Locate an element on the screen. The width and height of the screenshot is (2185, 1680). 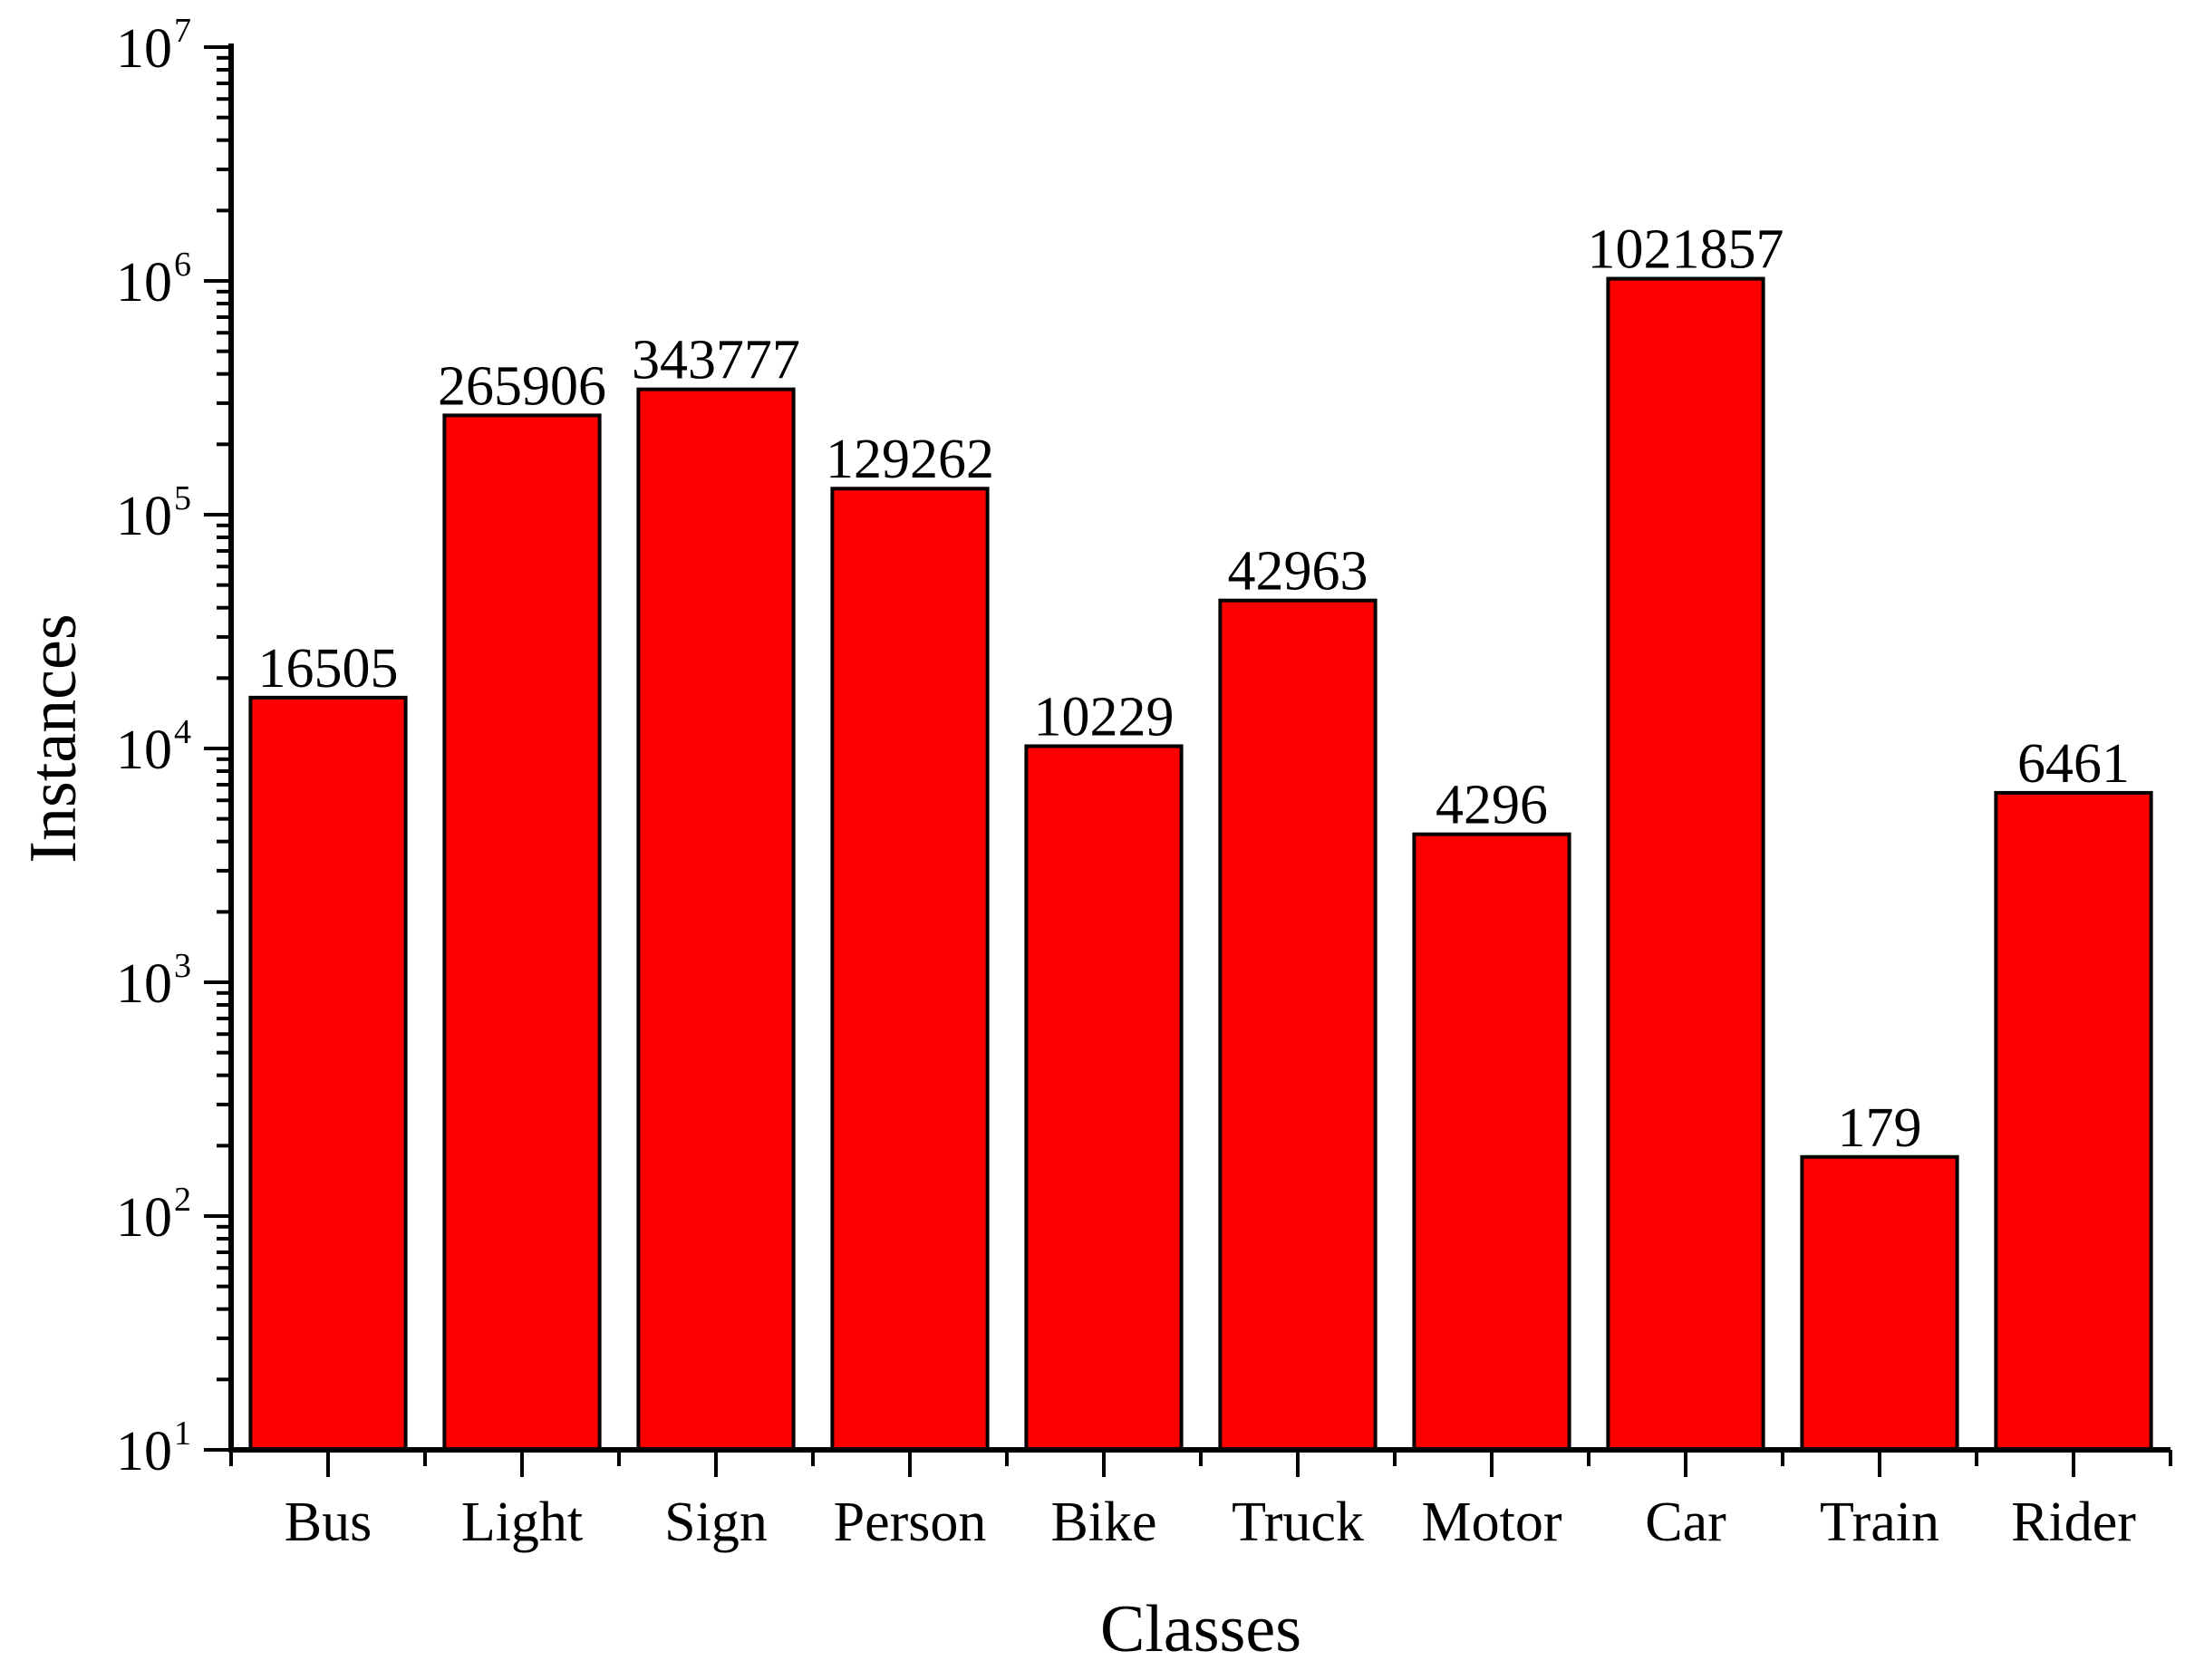
value-label-rider: 6461 is located at coordinates (2073, 764).